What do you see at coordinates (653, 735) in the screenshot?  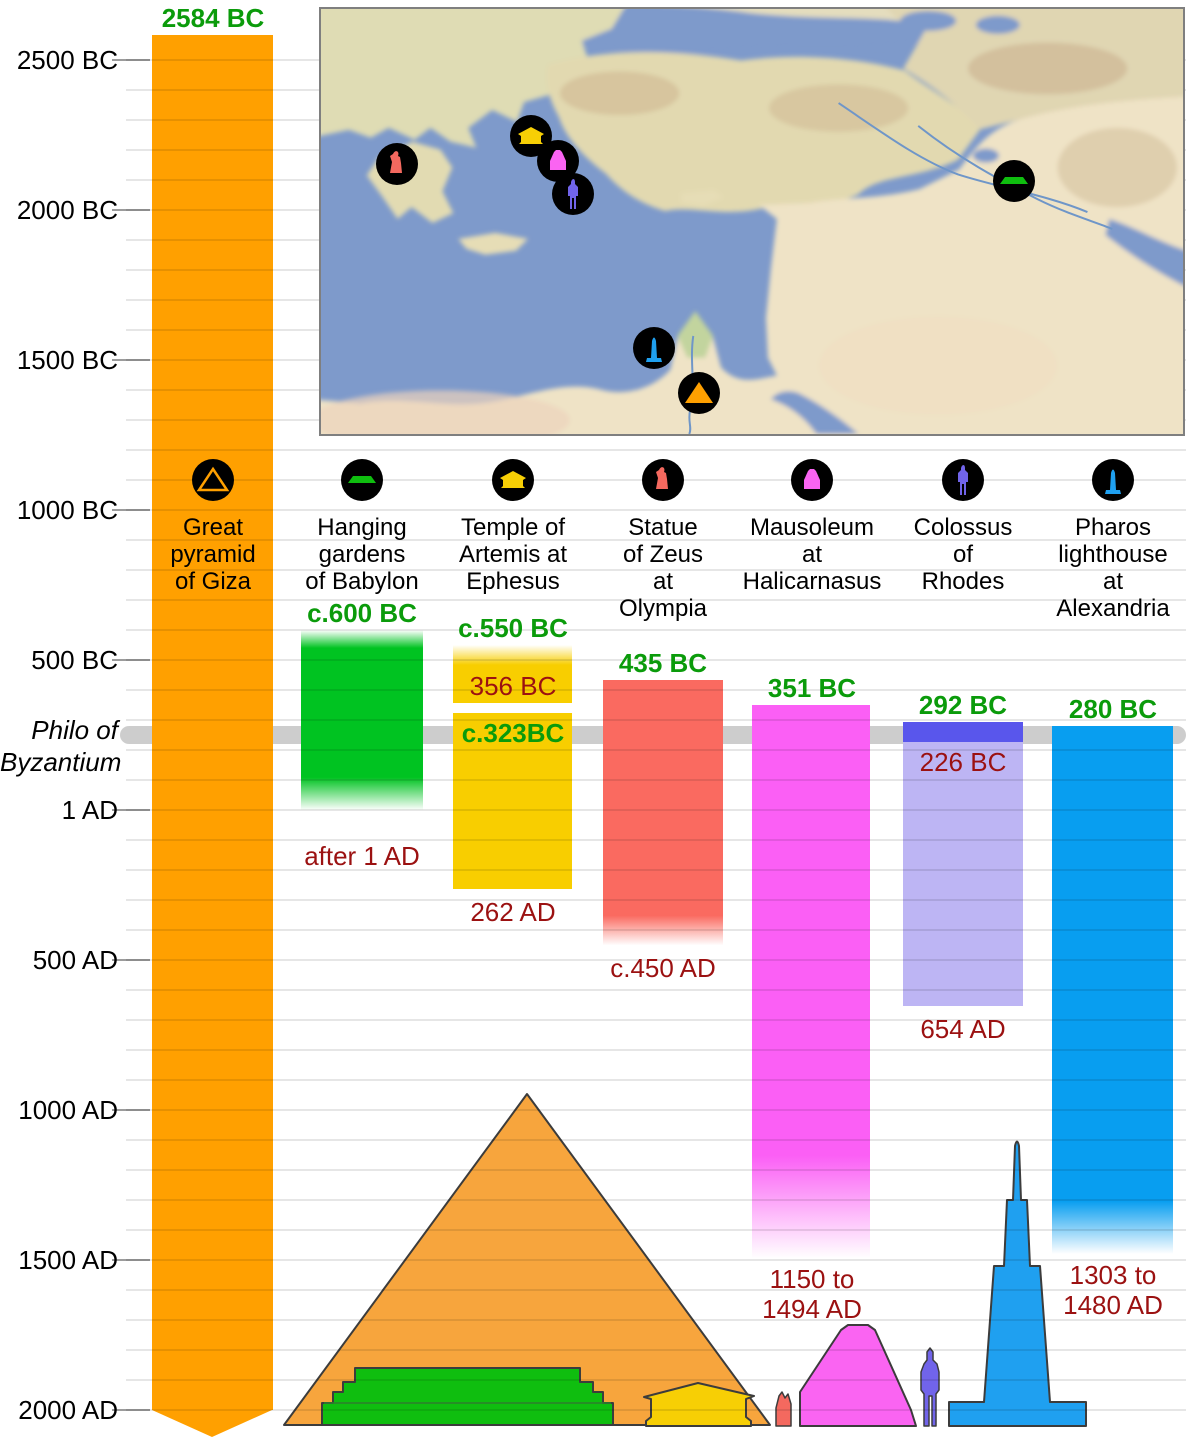 I see `philo-of-byzantium-line` at bounding box center [653, 735].